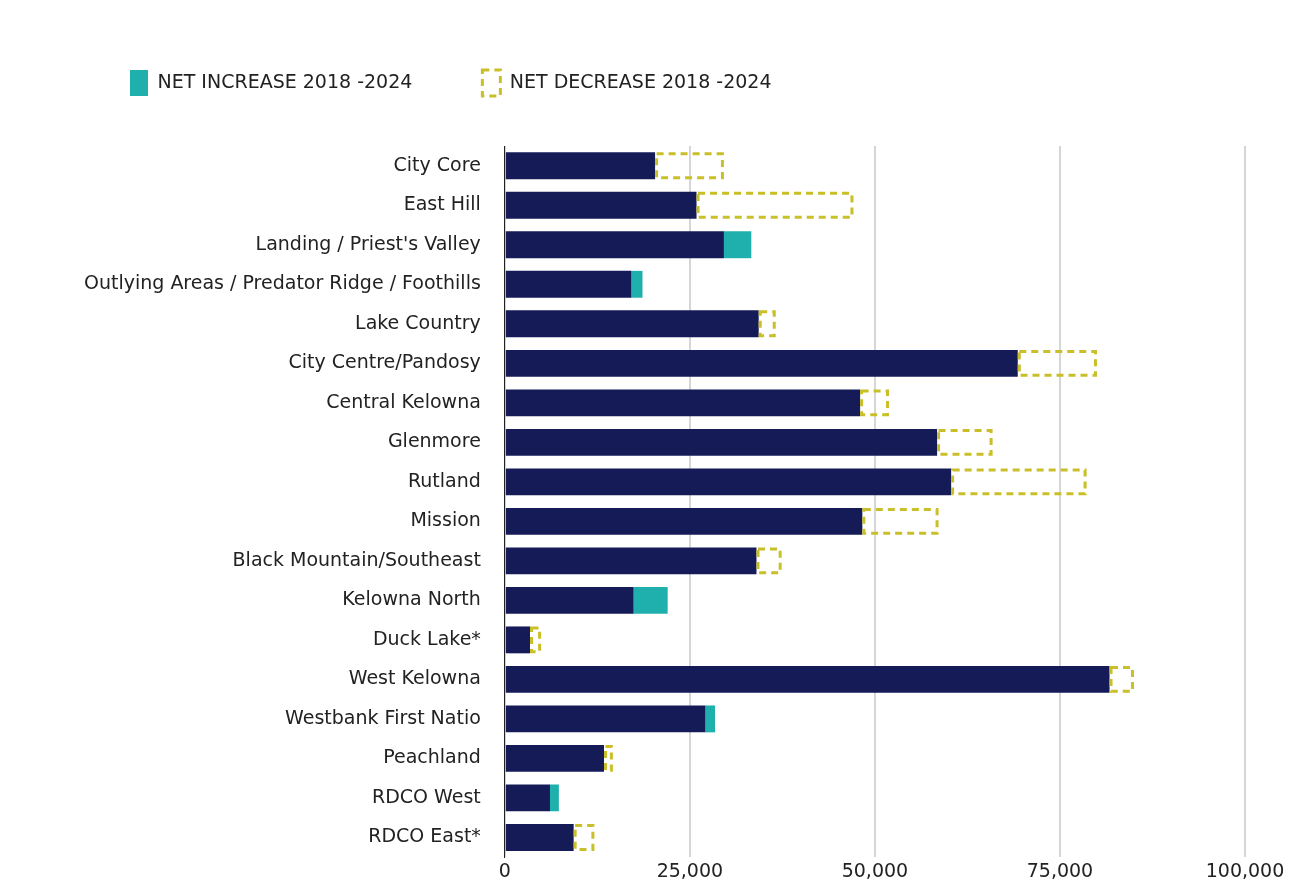 The width and height of the screenshot is (1289, 894). I want to click on x-tick-label: 0, so click(504, 869).